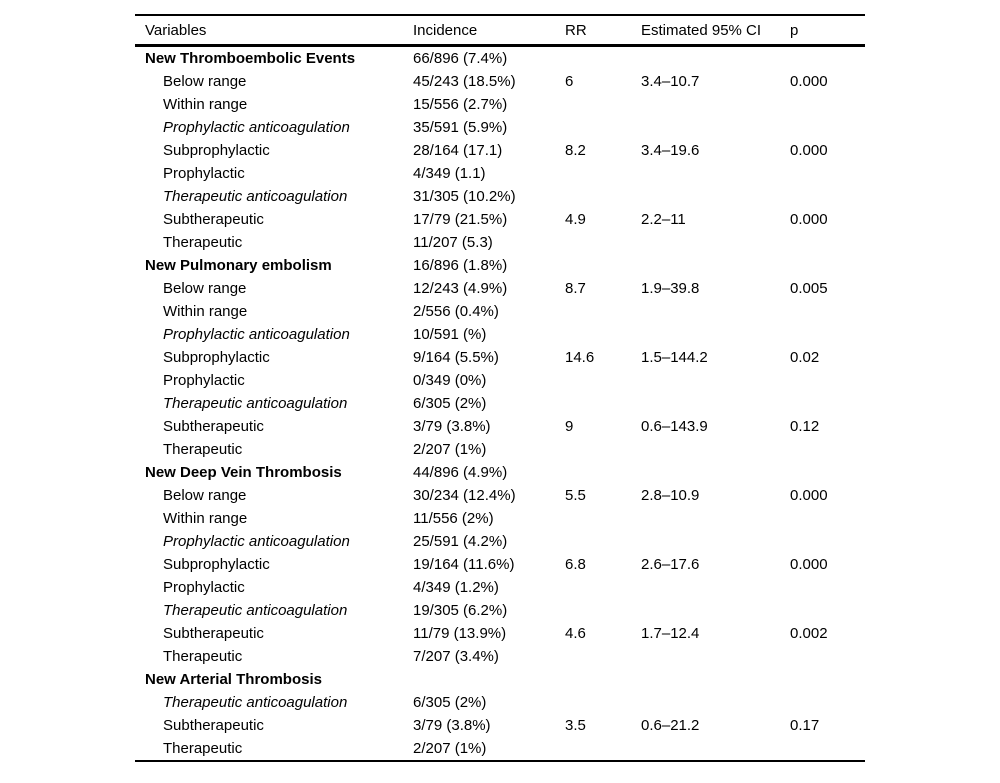 The width and height of the screenshot is (1000, 783). Describe the element at coordinates (670, 633) in the screenshot. I see `ci-cell: 1.7–12.4` at that location.